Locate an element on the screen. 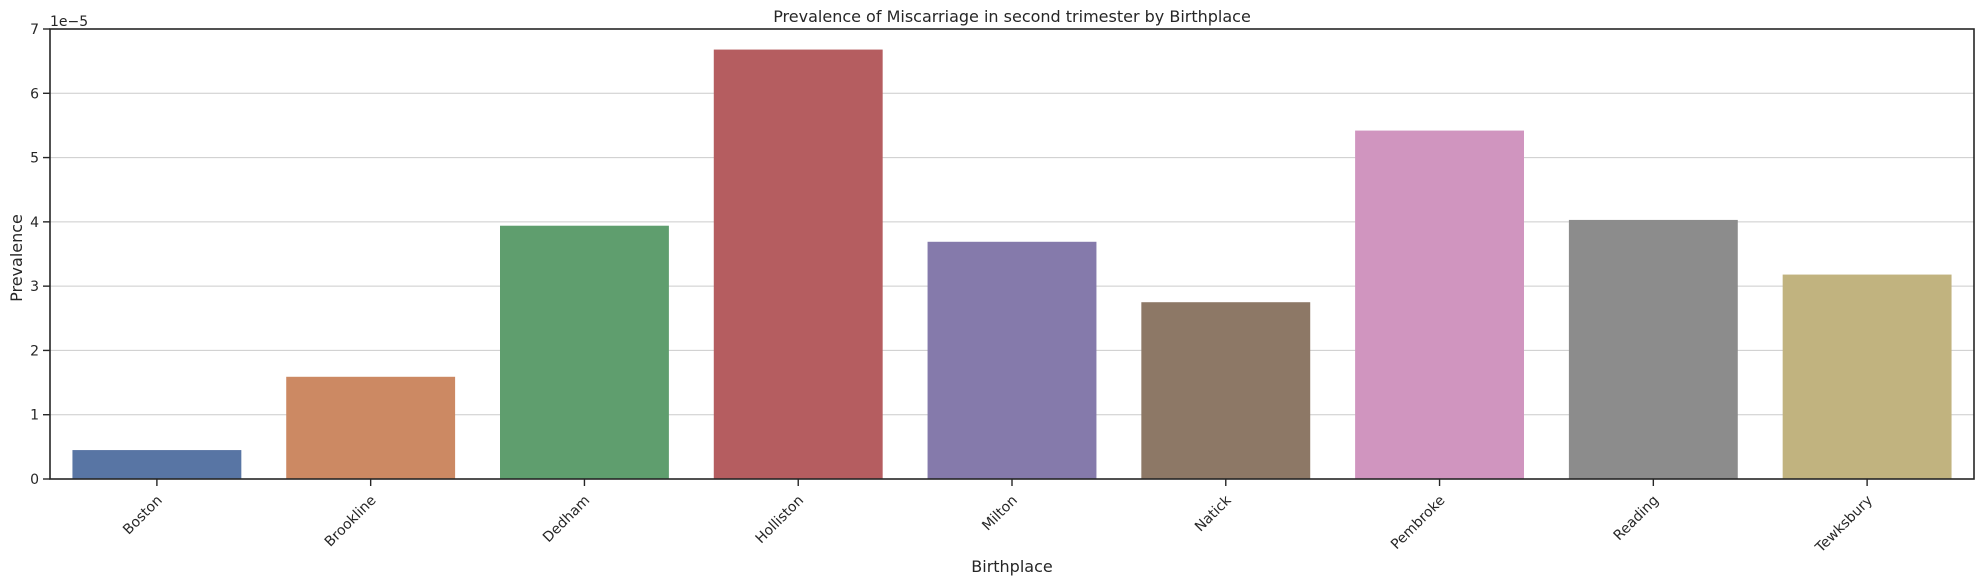 This screenshot has height=584, width=1984. y-tick-label: 2 is located at coordinates (34, 351).